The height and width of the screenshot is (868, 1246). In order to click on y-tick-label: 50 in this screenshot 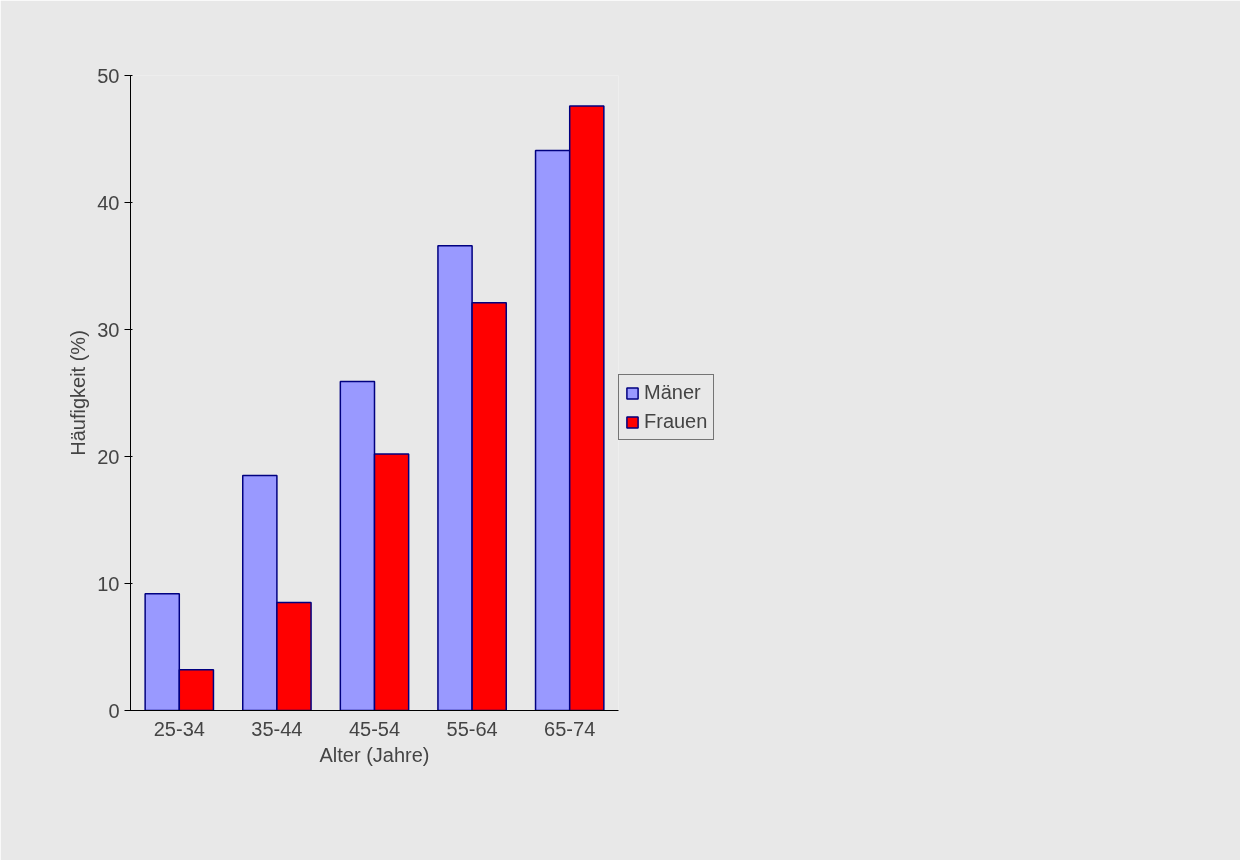, I will do `click(108, 75)`.